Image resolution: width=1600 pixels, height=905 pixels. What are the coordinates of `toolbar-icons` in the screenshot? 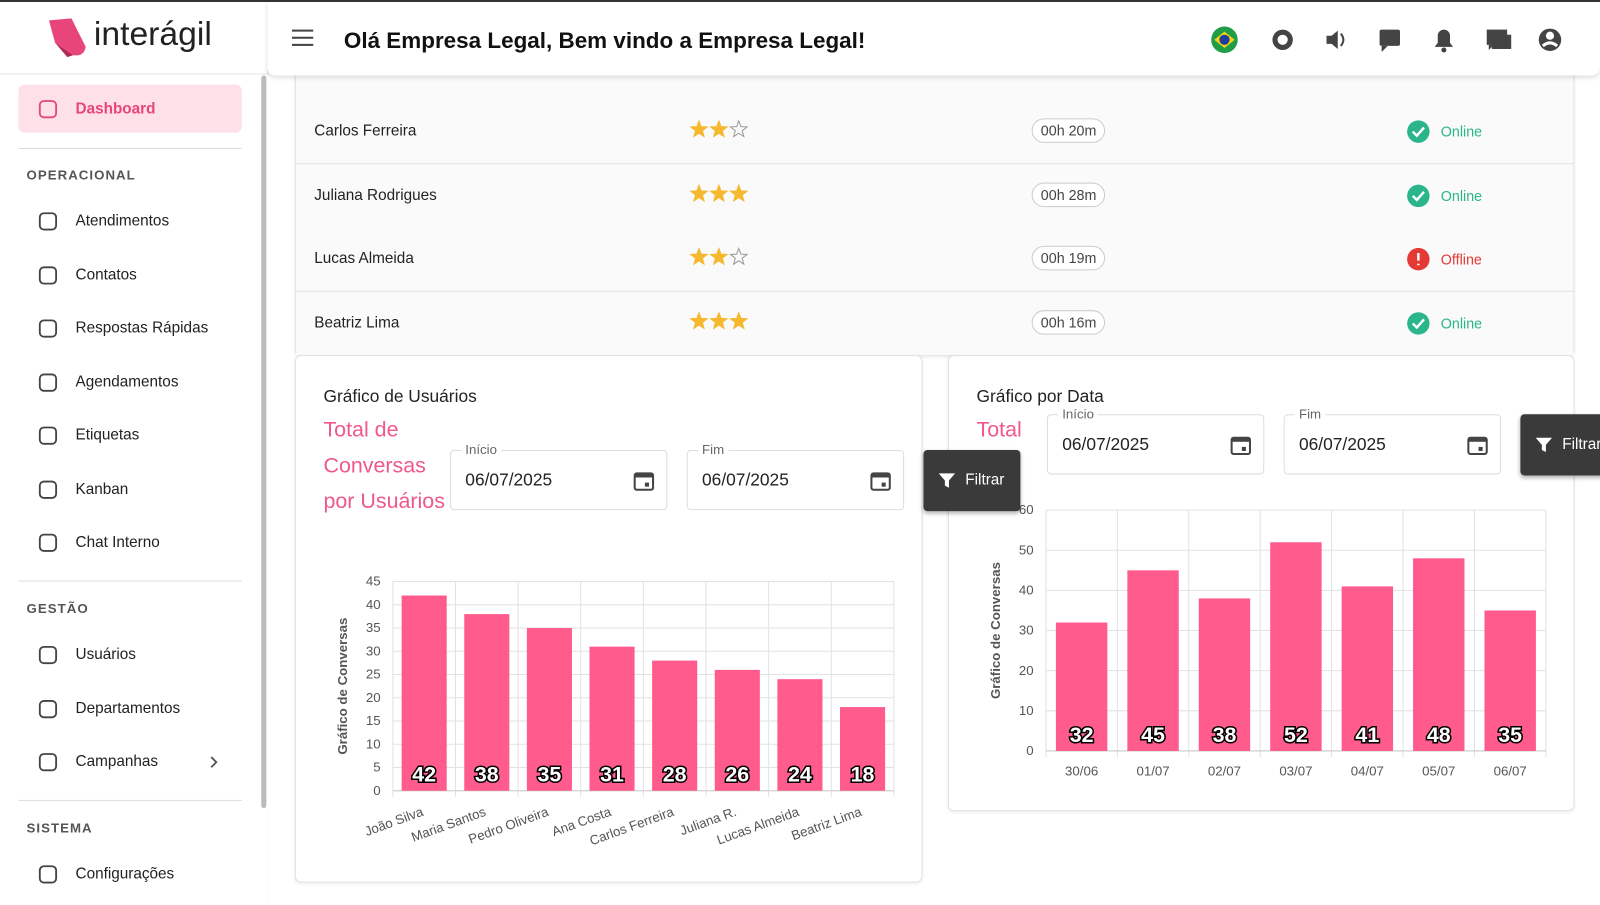 It's located at (1386, 38).